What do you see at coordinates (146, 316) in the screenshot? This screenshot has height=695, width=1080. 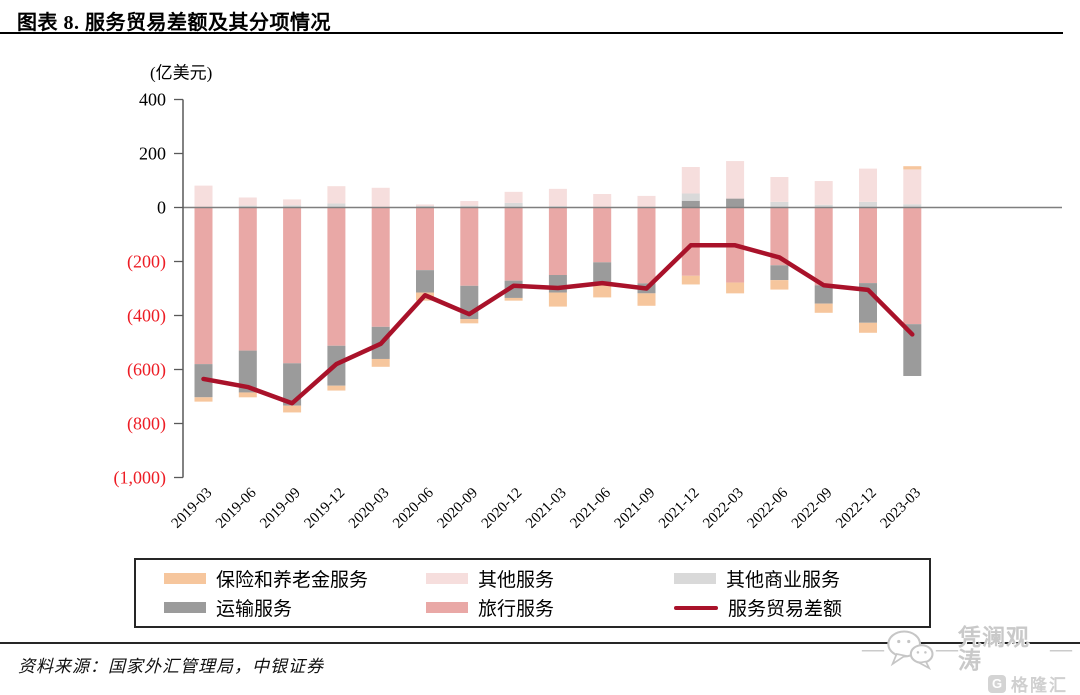 I see `svg-text: (400)` at bounding box center [146, 316].